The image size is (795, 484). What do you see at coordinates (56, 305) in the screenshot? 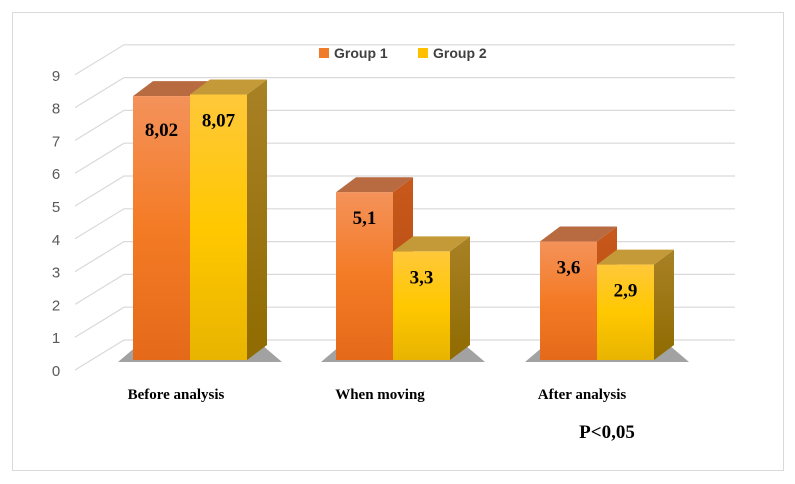
I see `y-tick-label: 2` at bounding box center [56, 305].